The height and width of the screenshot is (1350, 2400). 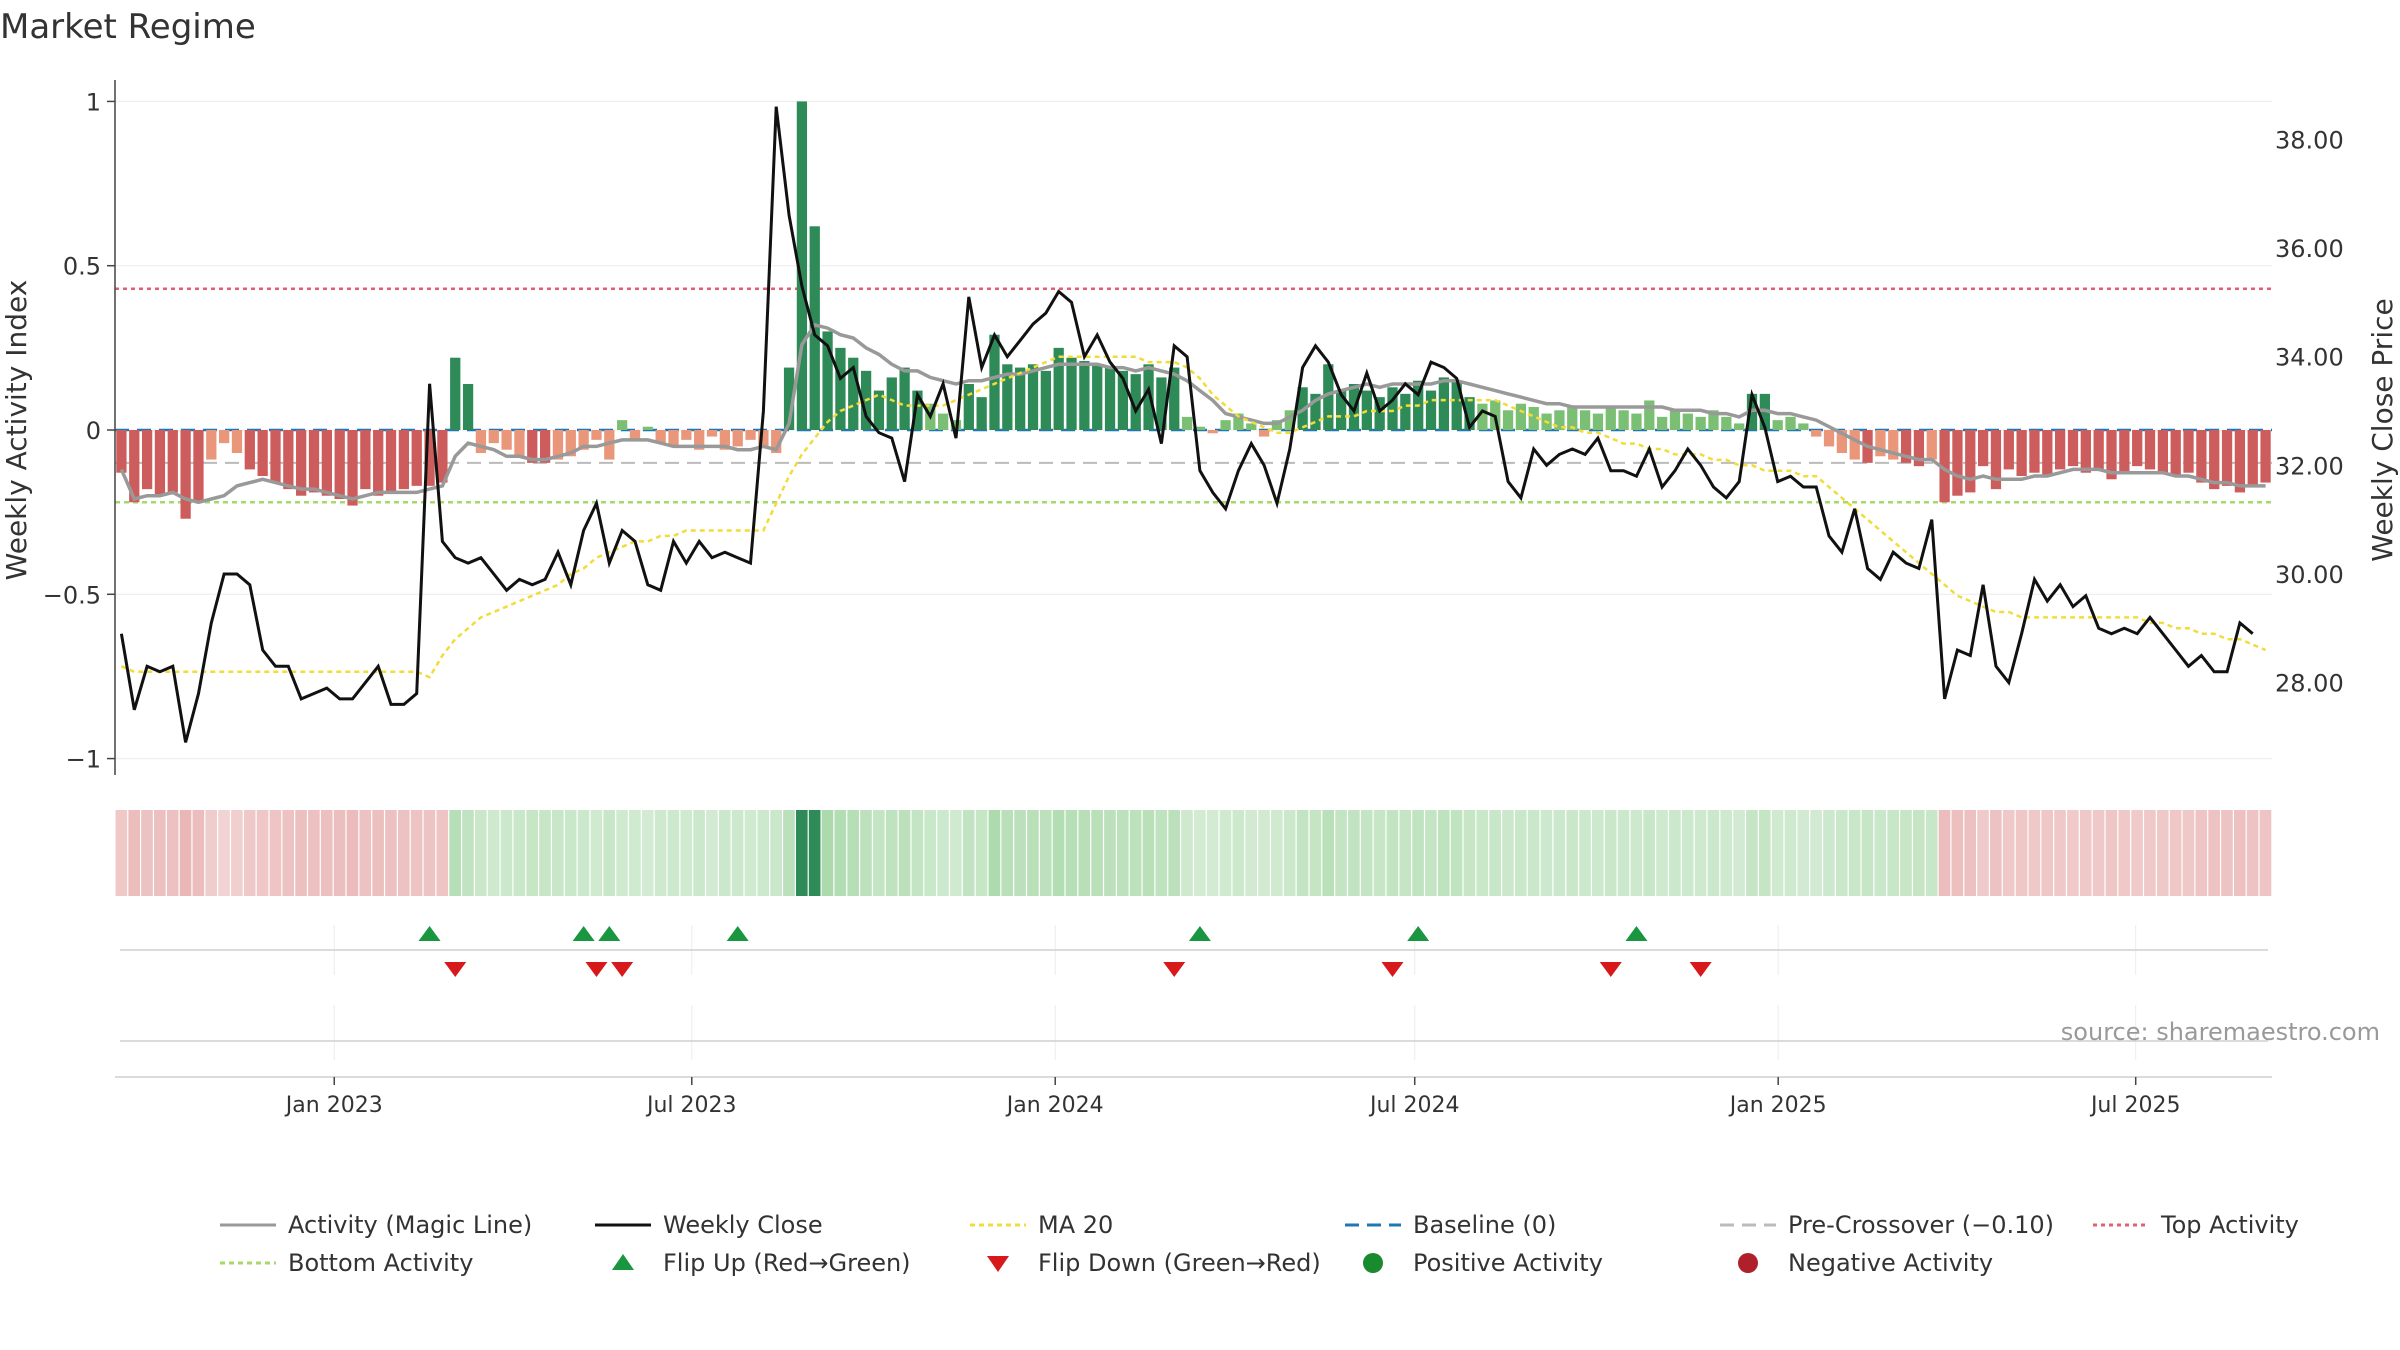 I want to click on reference-lines, so click(x=1193, y=395).